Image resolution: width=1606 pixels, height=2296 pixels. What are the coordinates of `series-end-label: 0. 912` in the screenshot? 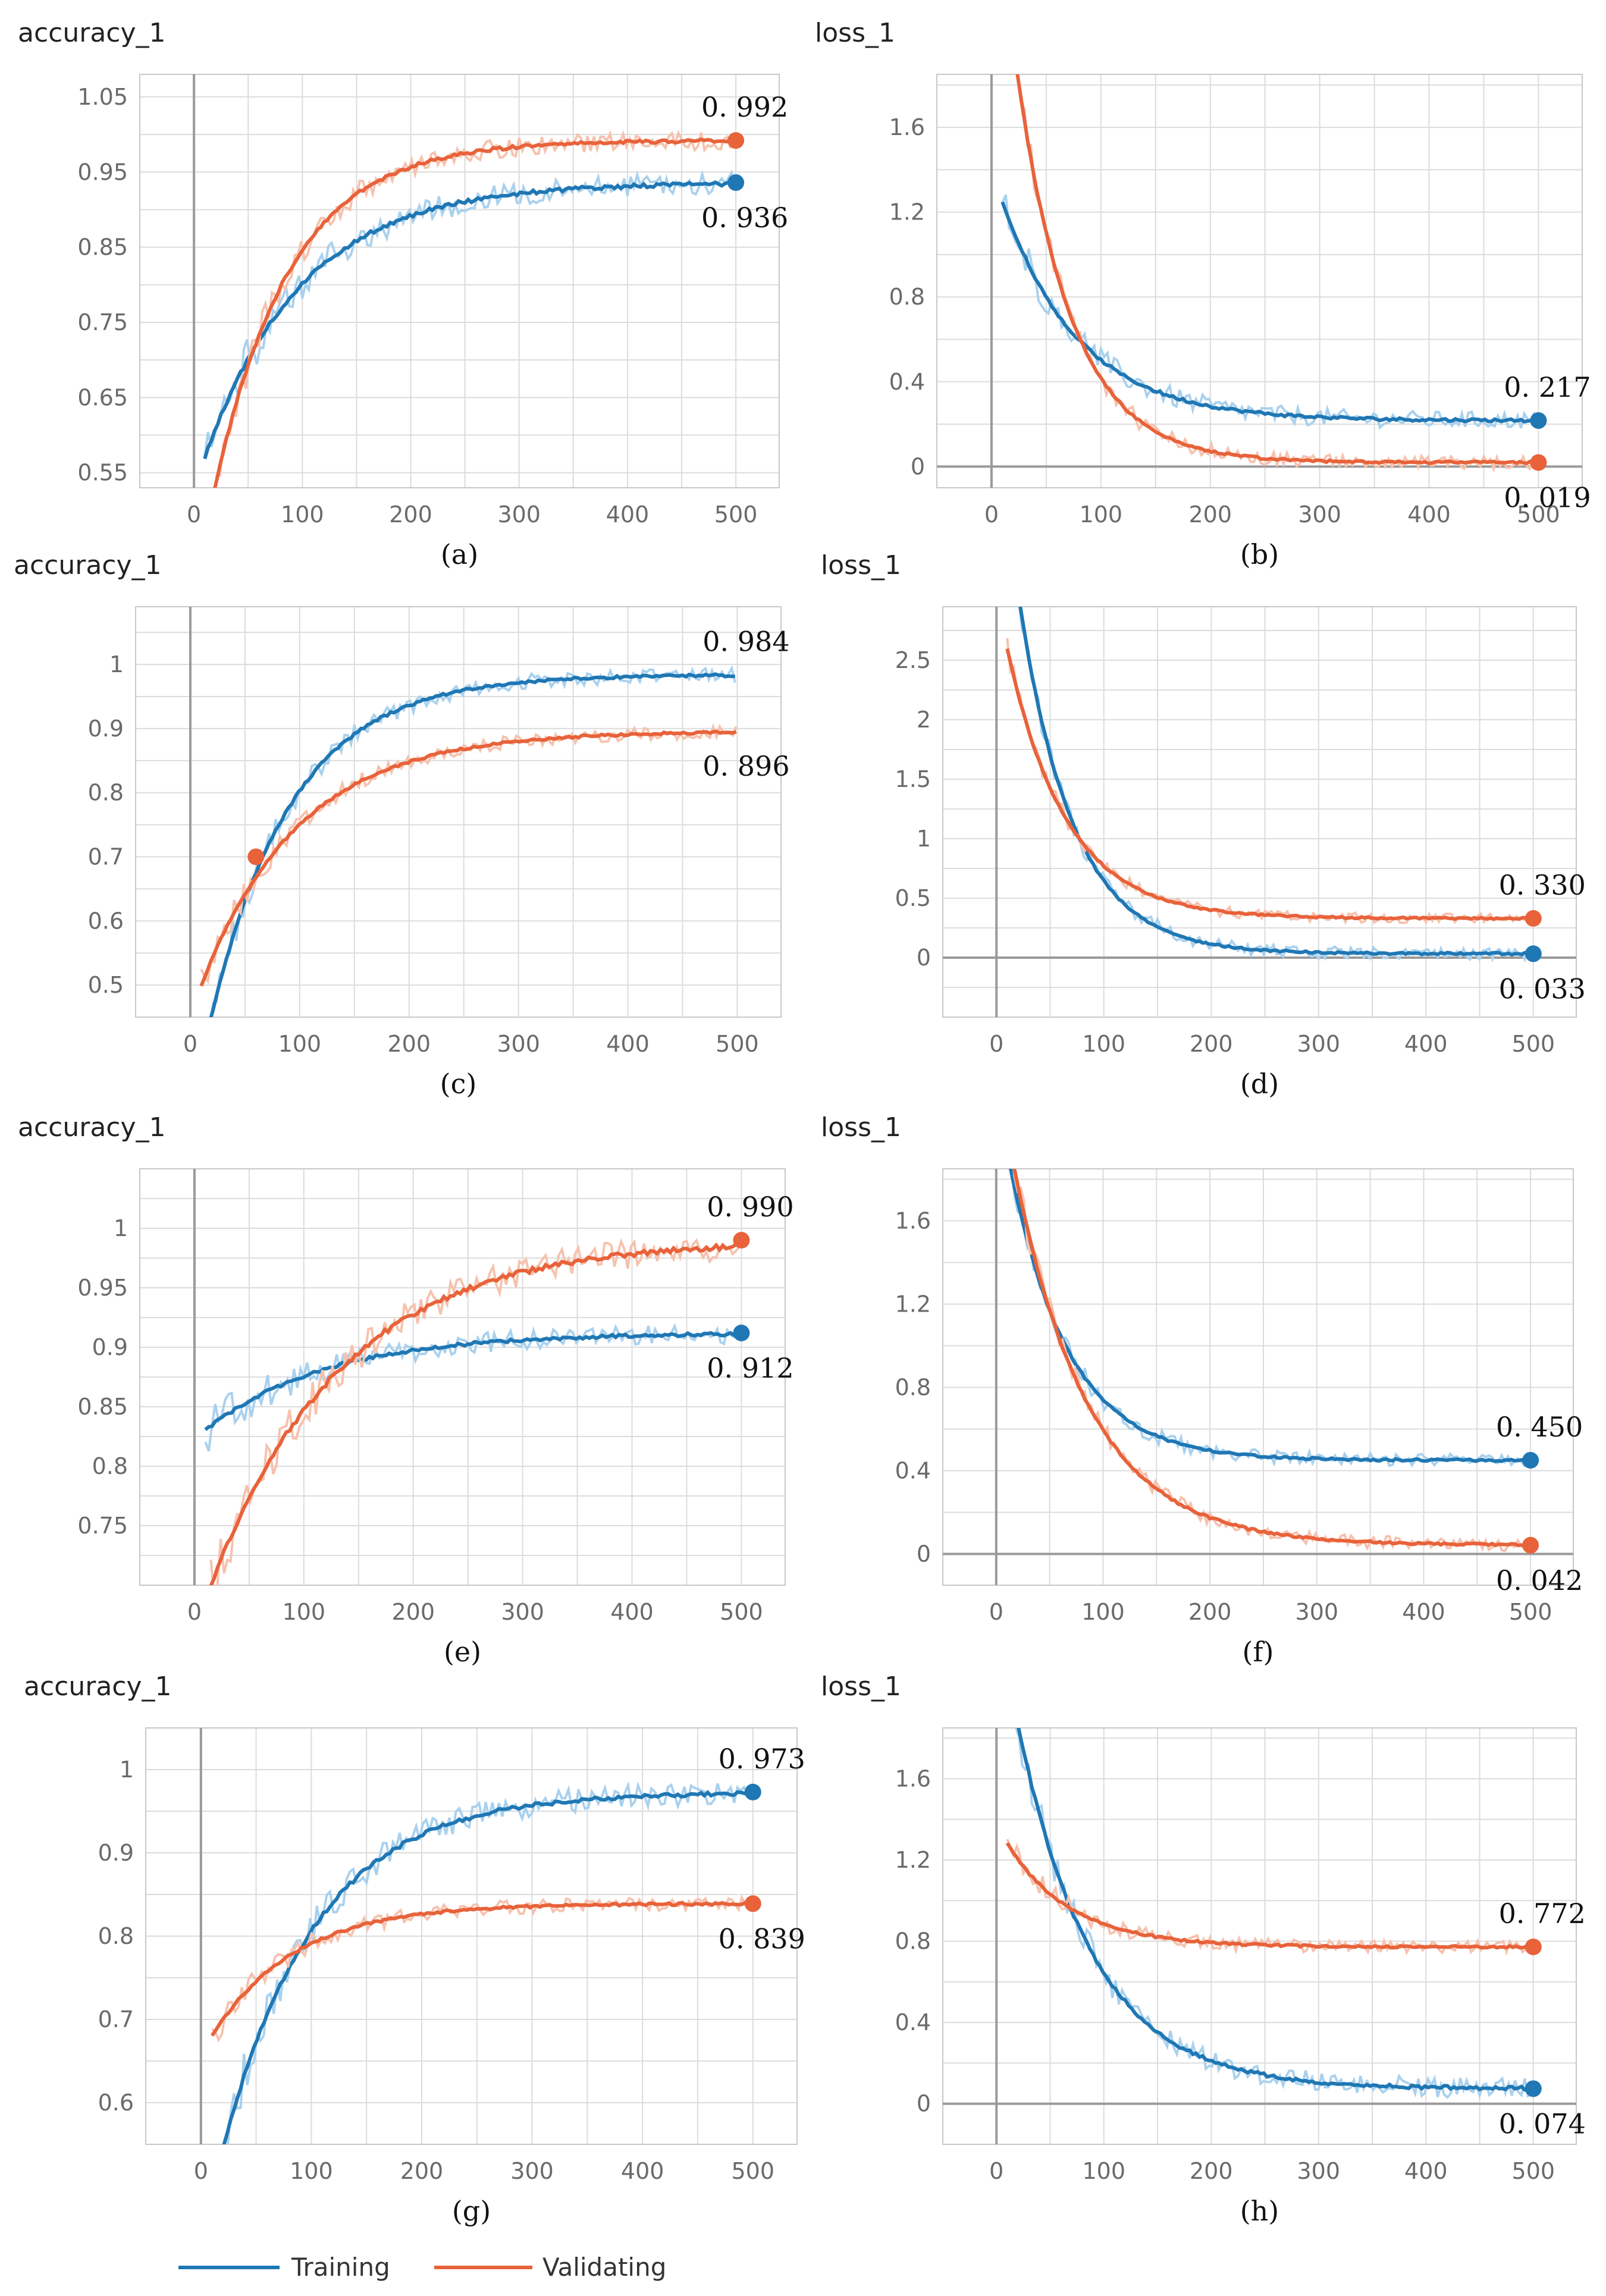 It's located at (750, 1368).